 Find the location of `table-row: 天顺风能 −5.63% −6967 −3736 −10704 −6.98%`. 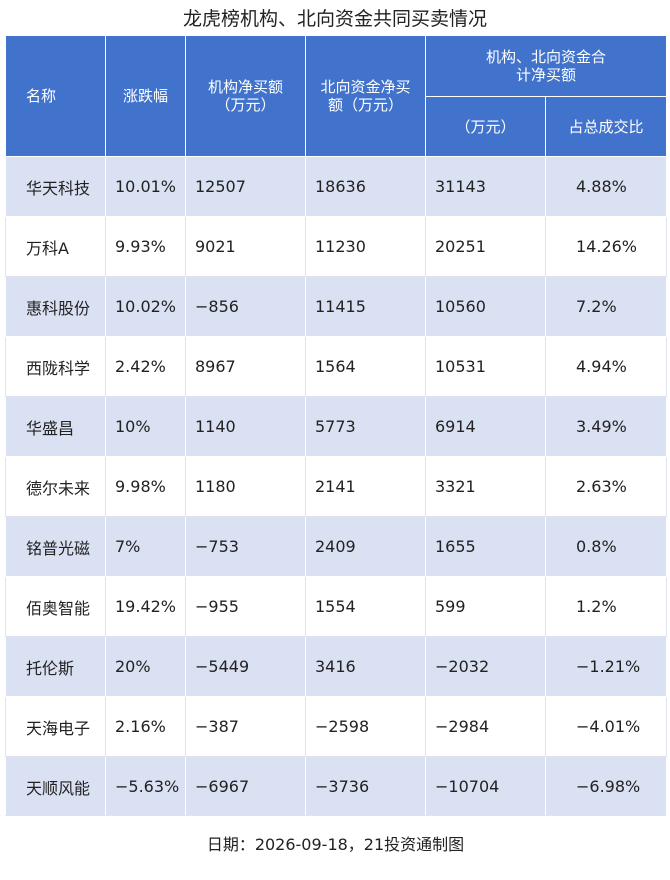

table-row: 天顺风能 −5.63% −6967 −3736 −10704 −6.98% is located at coordinates (336, 786).